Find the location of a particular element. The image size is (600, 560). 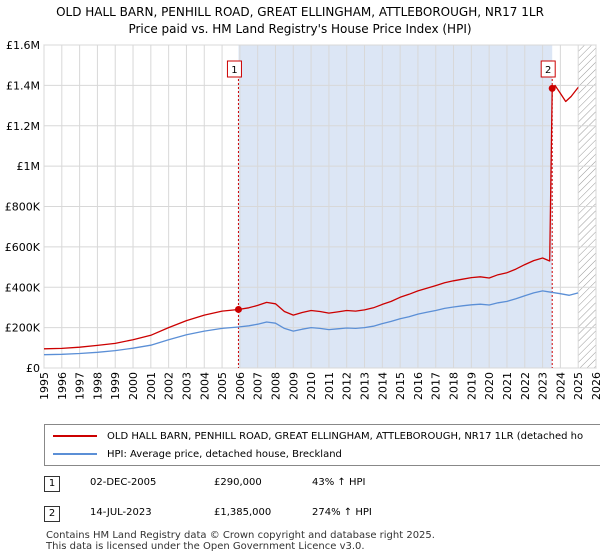

y-tick-label: £1M is located at coordinates (29, 166).